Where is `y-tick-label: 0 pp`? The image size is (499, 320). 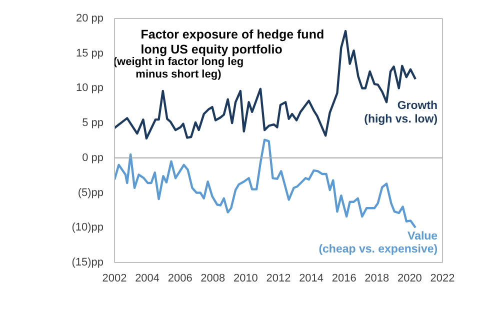
y-tick-label: 0 pp is located at coordinates (93, 158).